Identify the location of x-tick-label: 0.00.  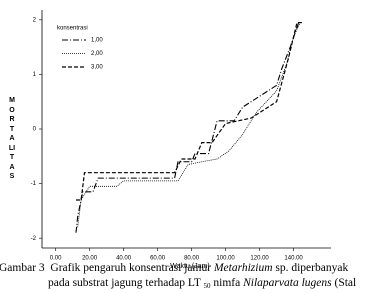
(56, 259).